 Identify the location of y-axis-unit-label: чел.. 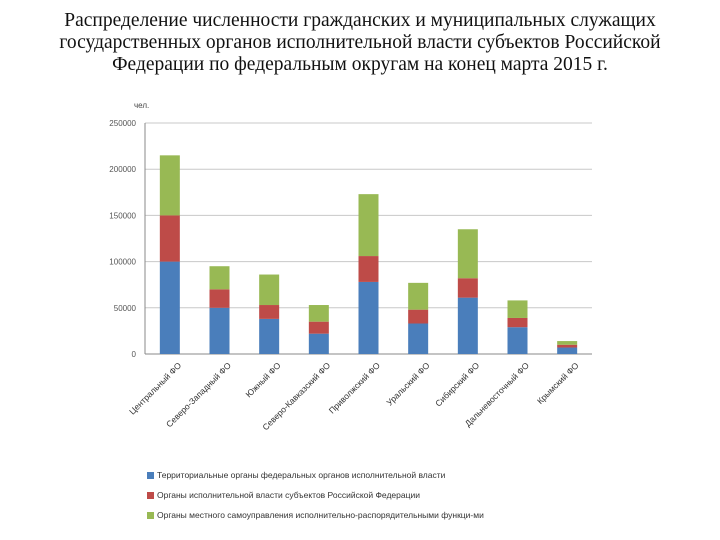
(141, 105).